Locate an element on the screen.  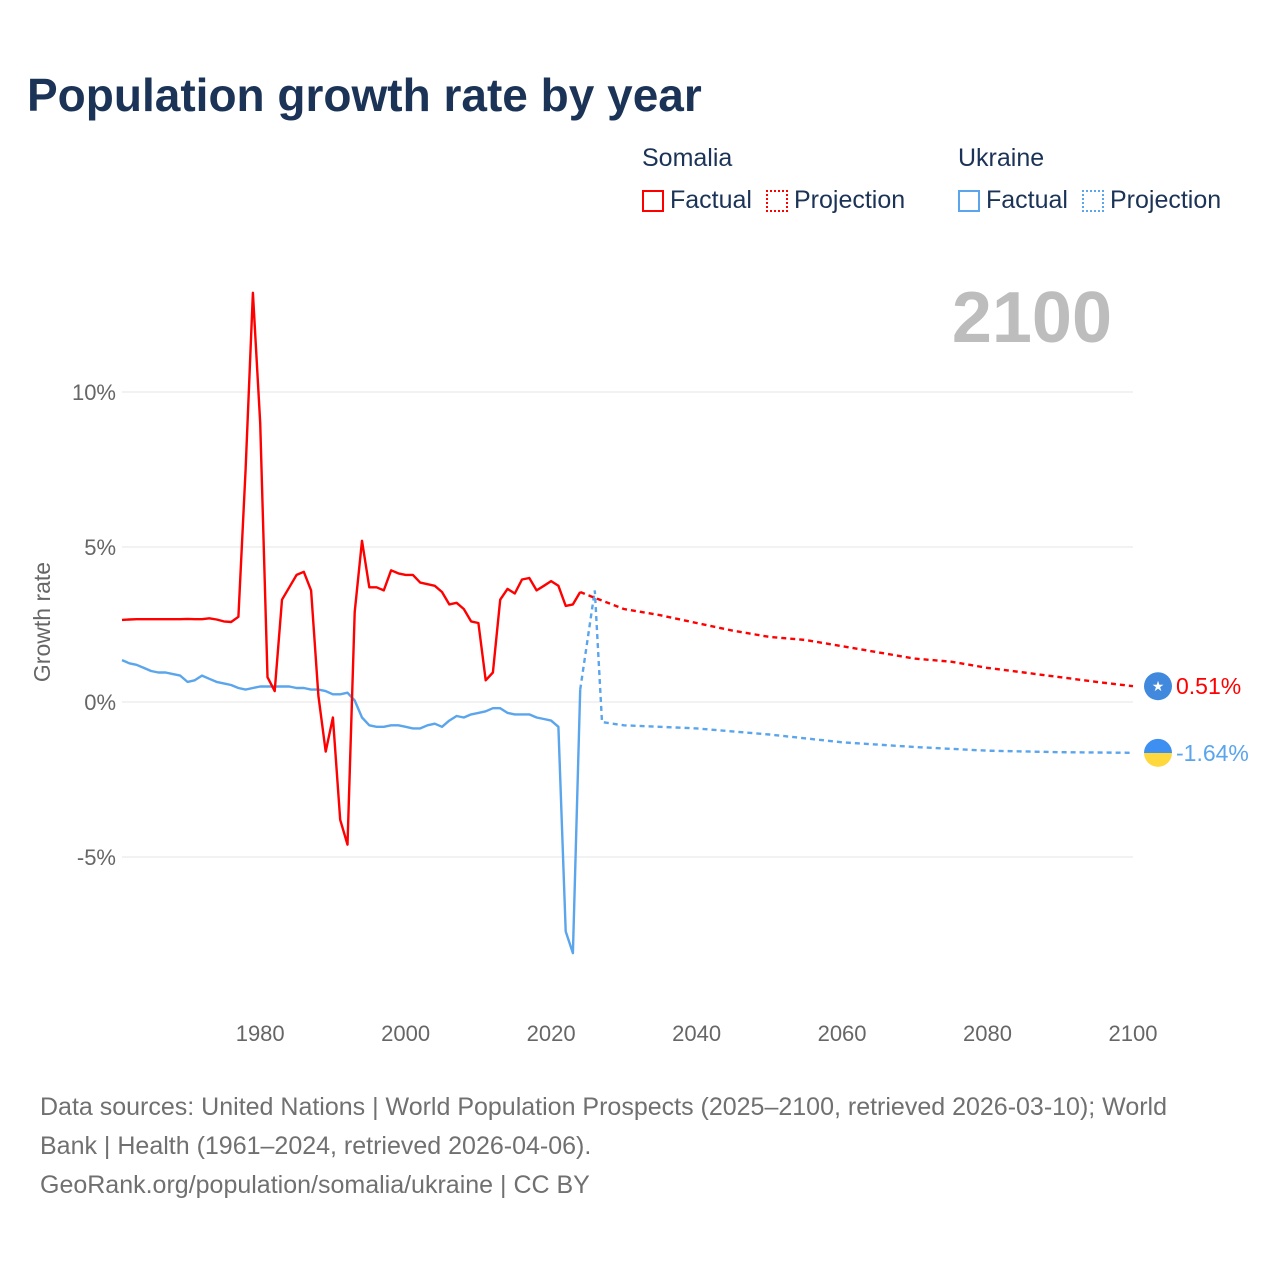
x-tick-label: 2040 is located at coordinates (696, 1033).